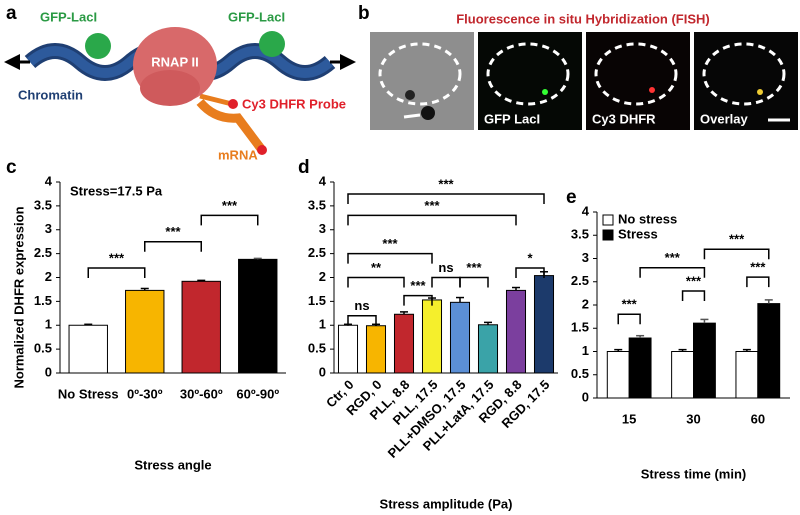  I want to click on x-axis-label: Stress amplitude (Pa), so click(446, 503).